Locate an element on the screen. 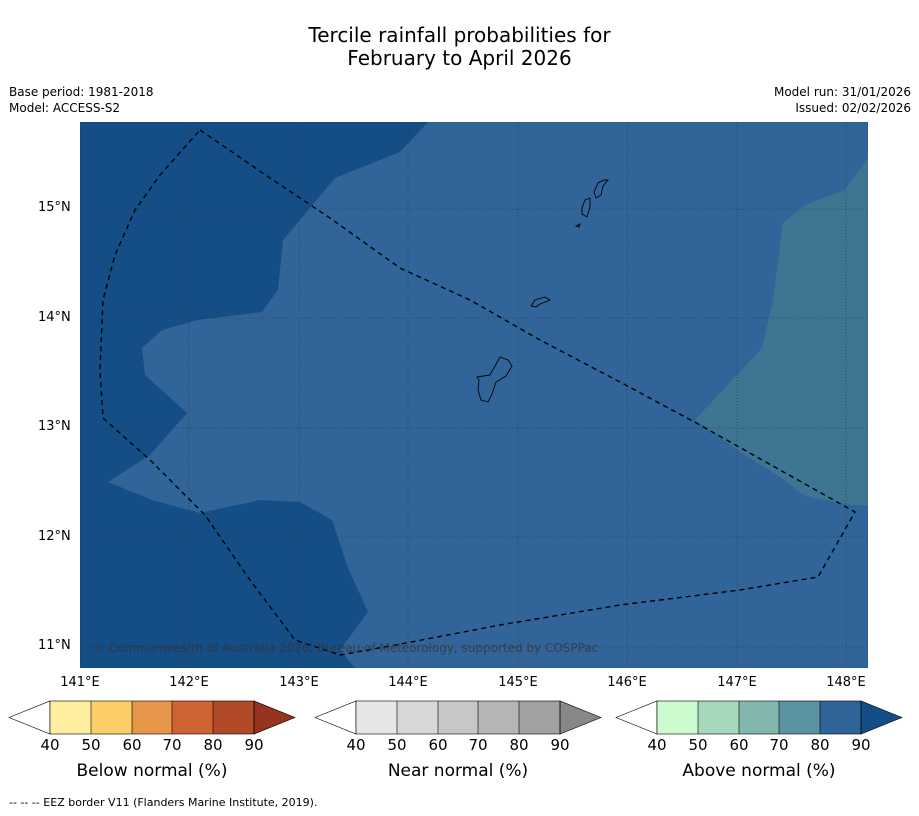 The image size is (919, 816). islands is located at coordinates (542, 291).